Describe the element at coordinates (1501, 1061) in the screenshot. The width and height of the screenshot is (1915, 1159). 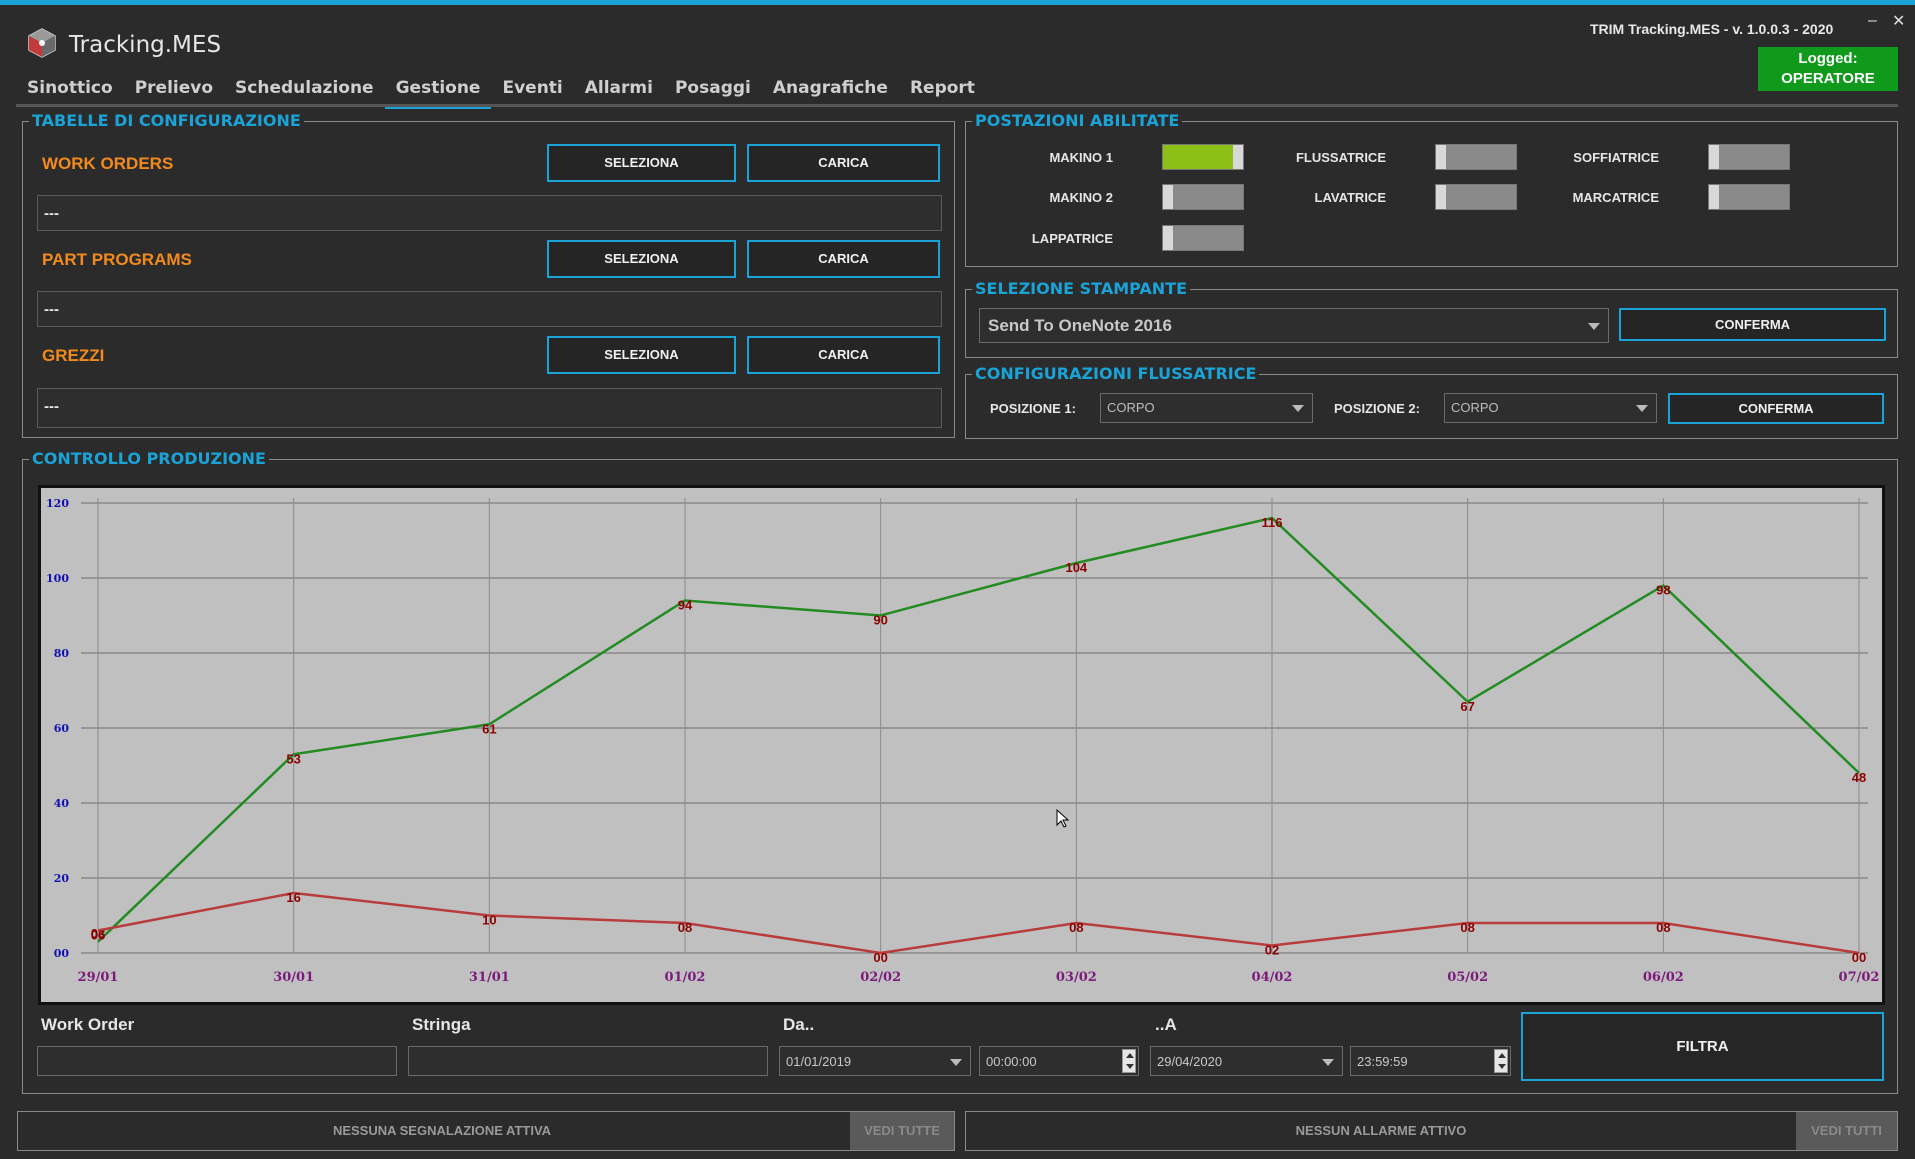
I see `to-time-stepper-icon` at that location.